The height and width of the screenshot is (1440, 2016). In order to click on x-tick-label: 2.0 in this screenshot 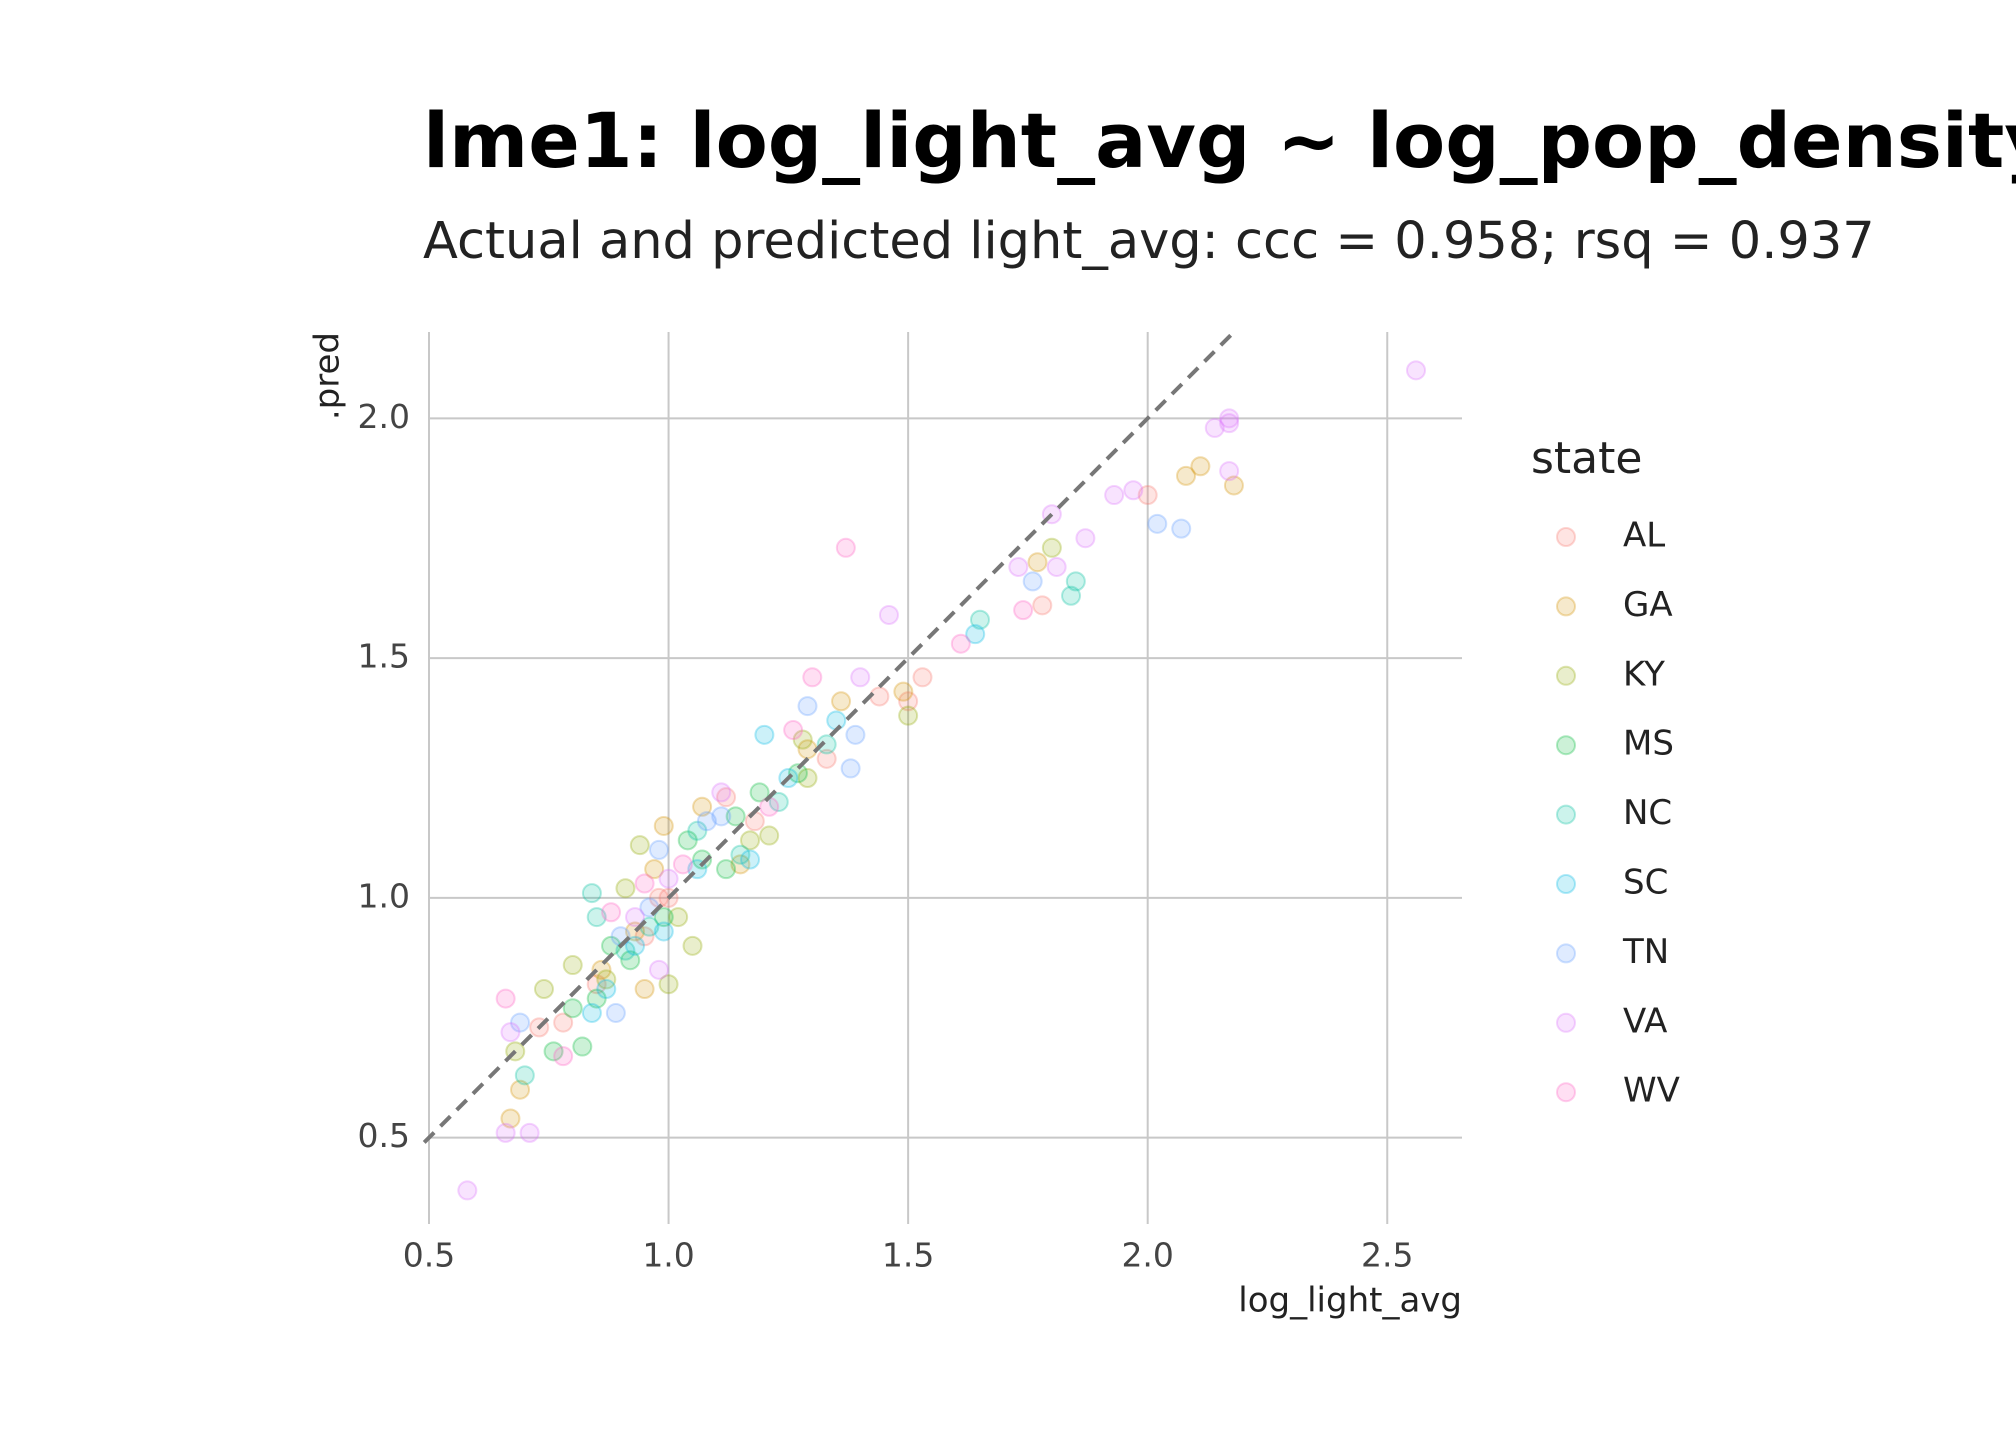, I will do `click(1147, 1255)`.